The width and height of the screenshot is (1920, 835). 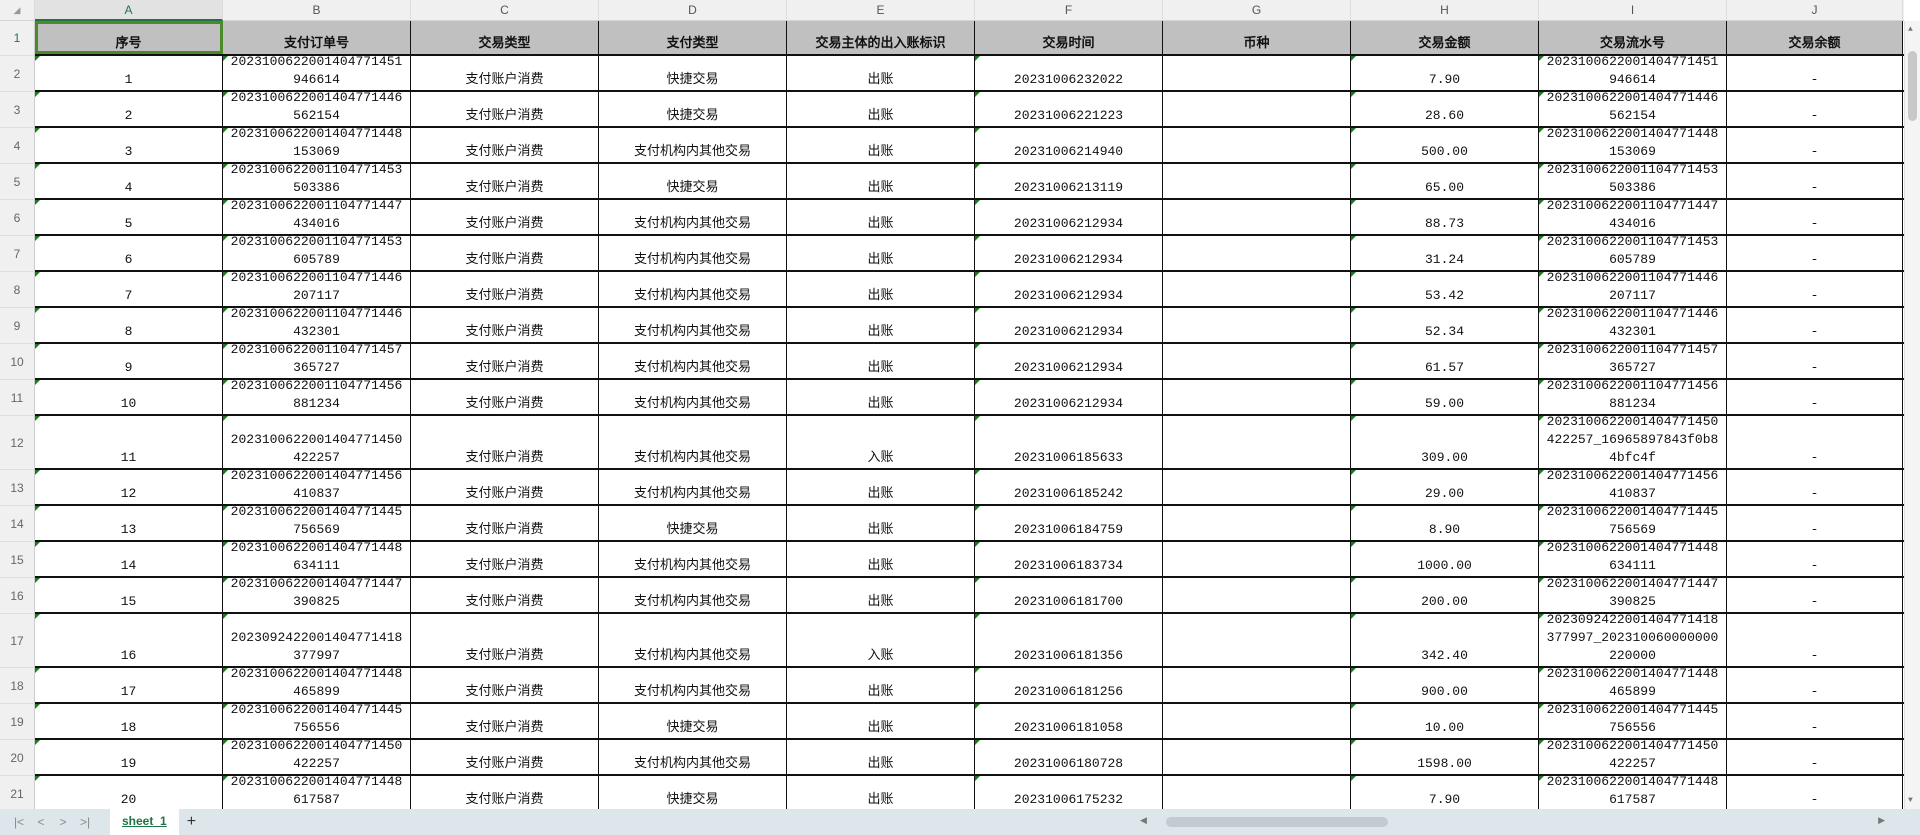 I want to click on row-number: 7, so click(x=17, y=254).